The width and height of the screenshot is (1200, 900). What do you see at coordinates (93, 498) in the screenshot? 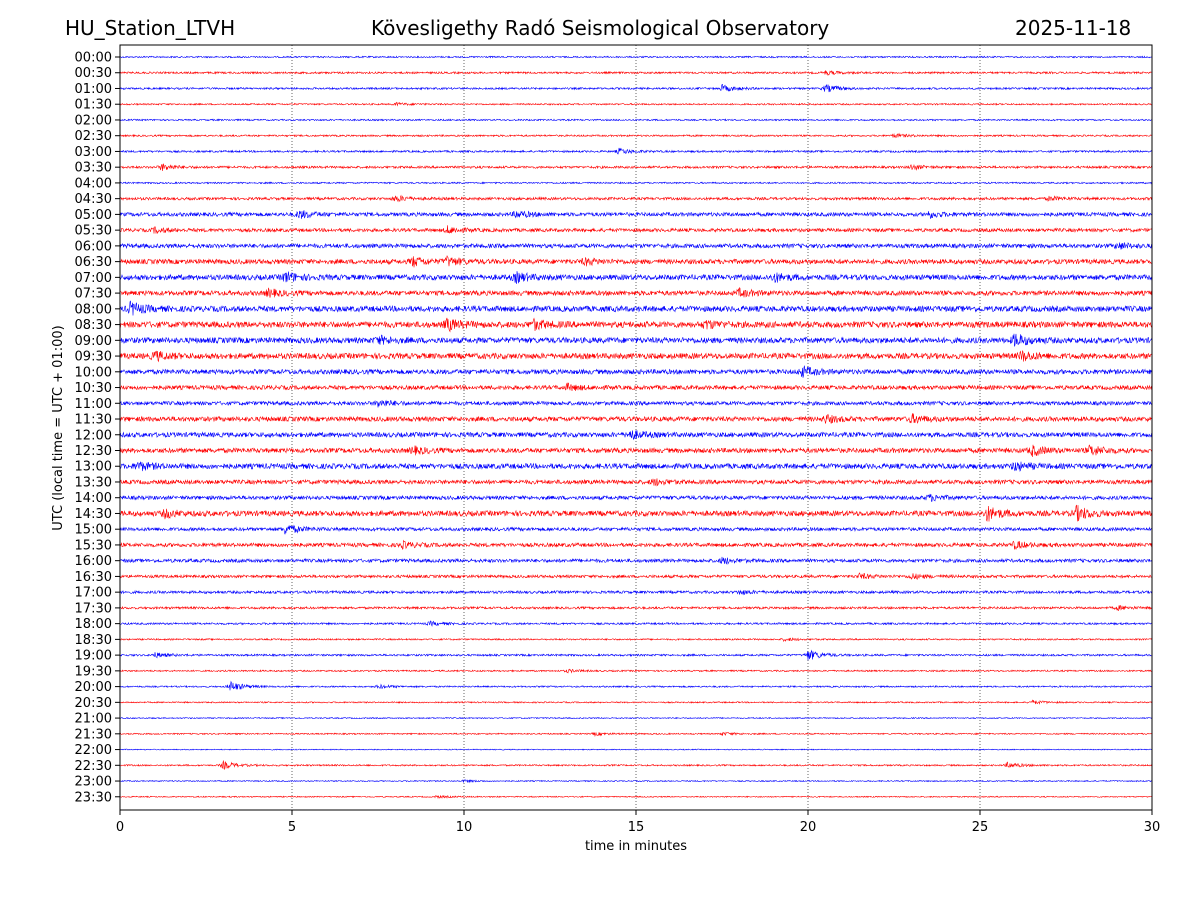
I see `y-tick-label: 14:00` at bounding box center [93, 498].